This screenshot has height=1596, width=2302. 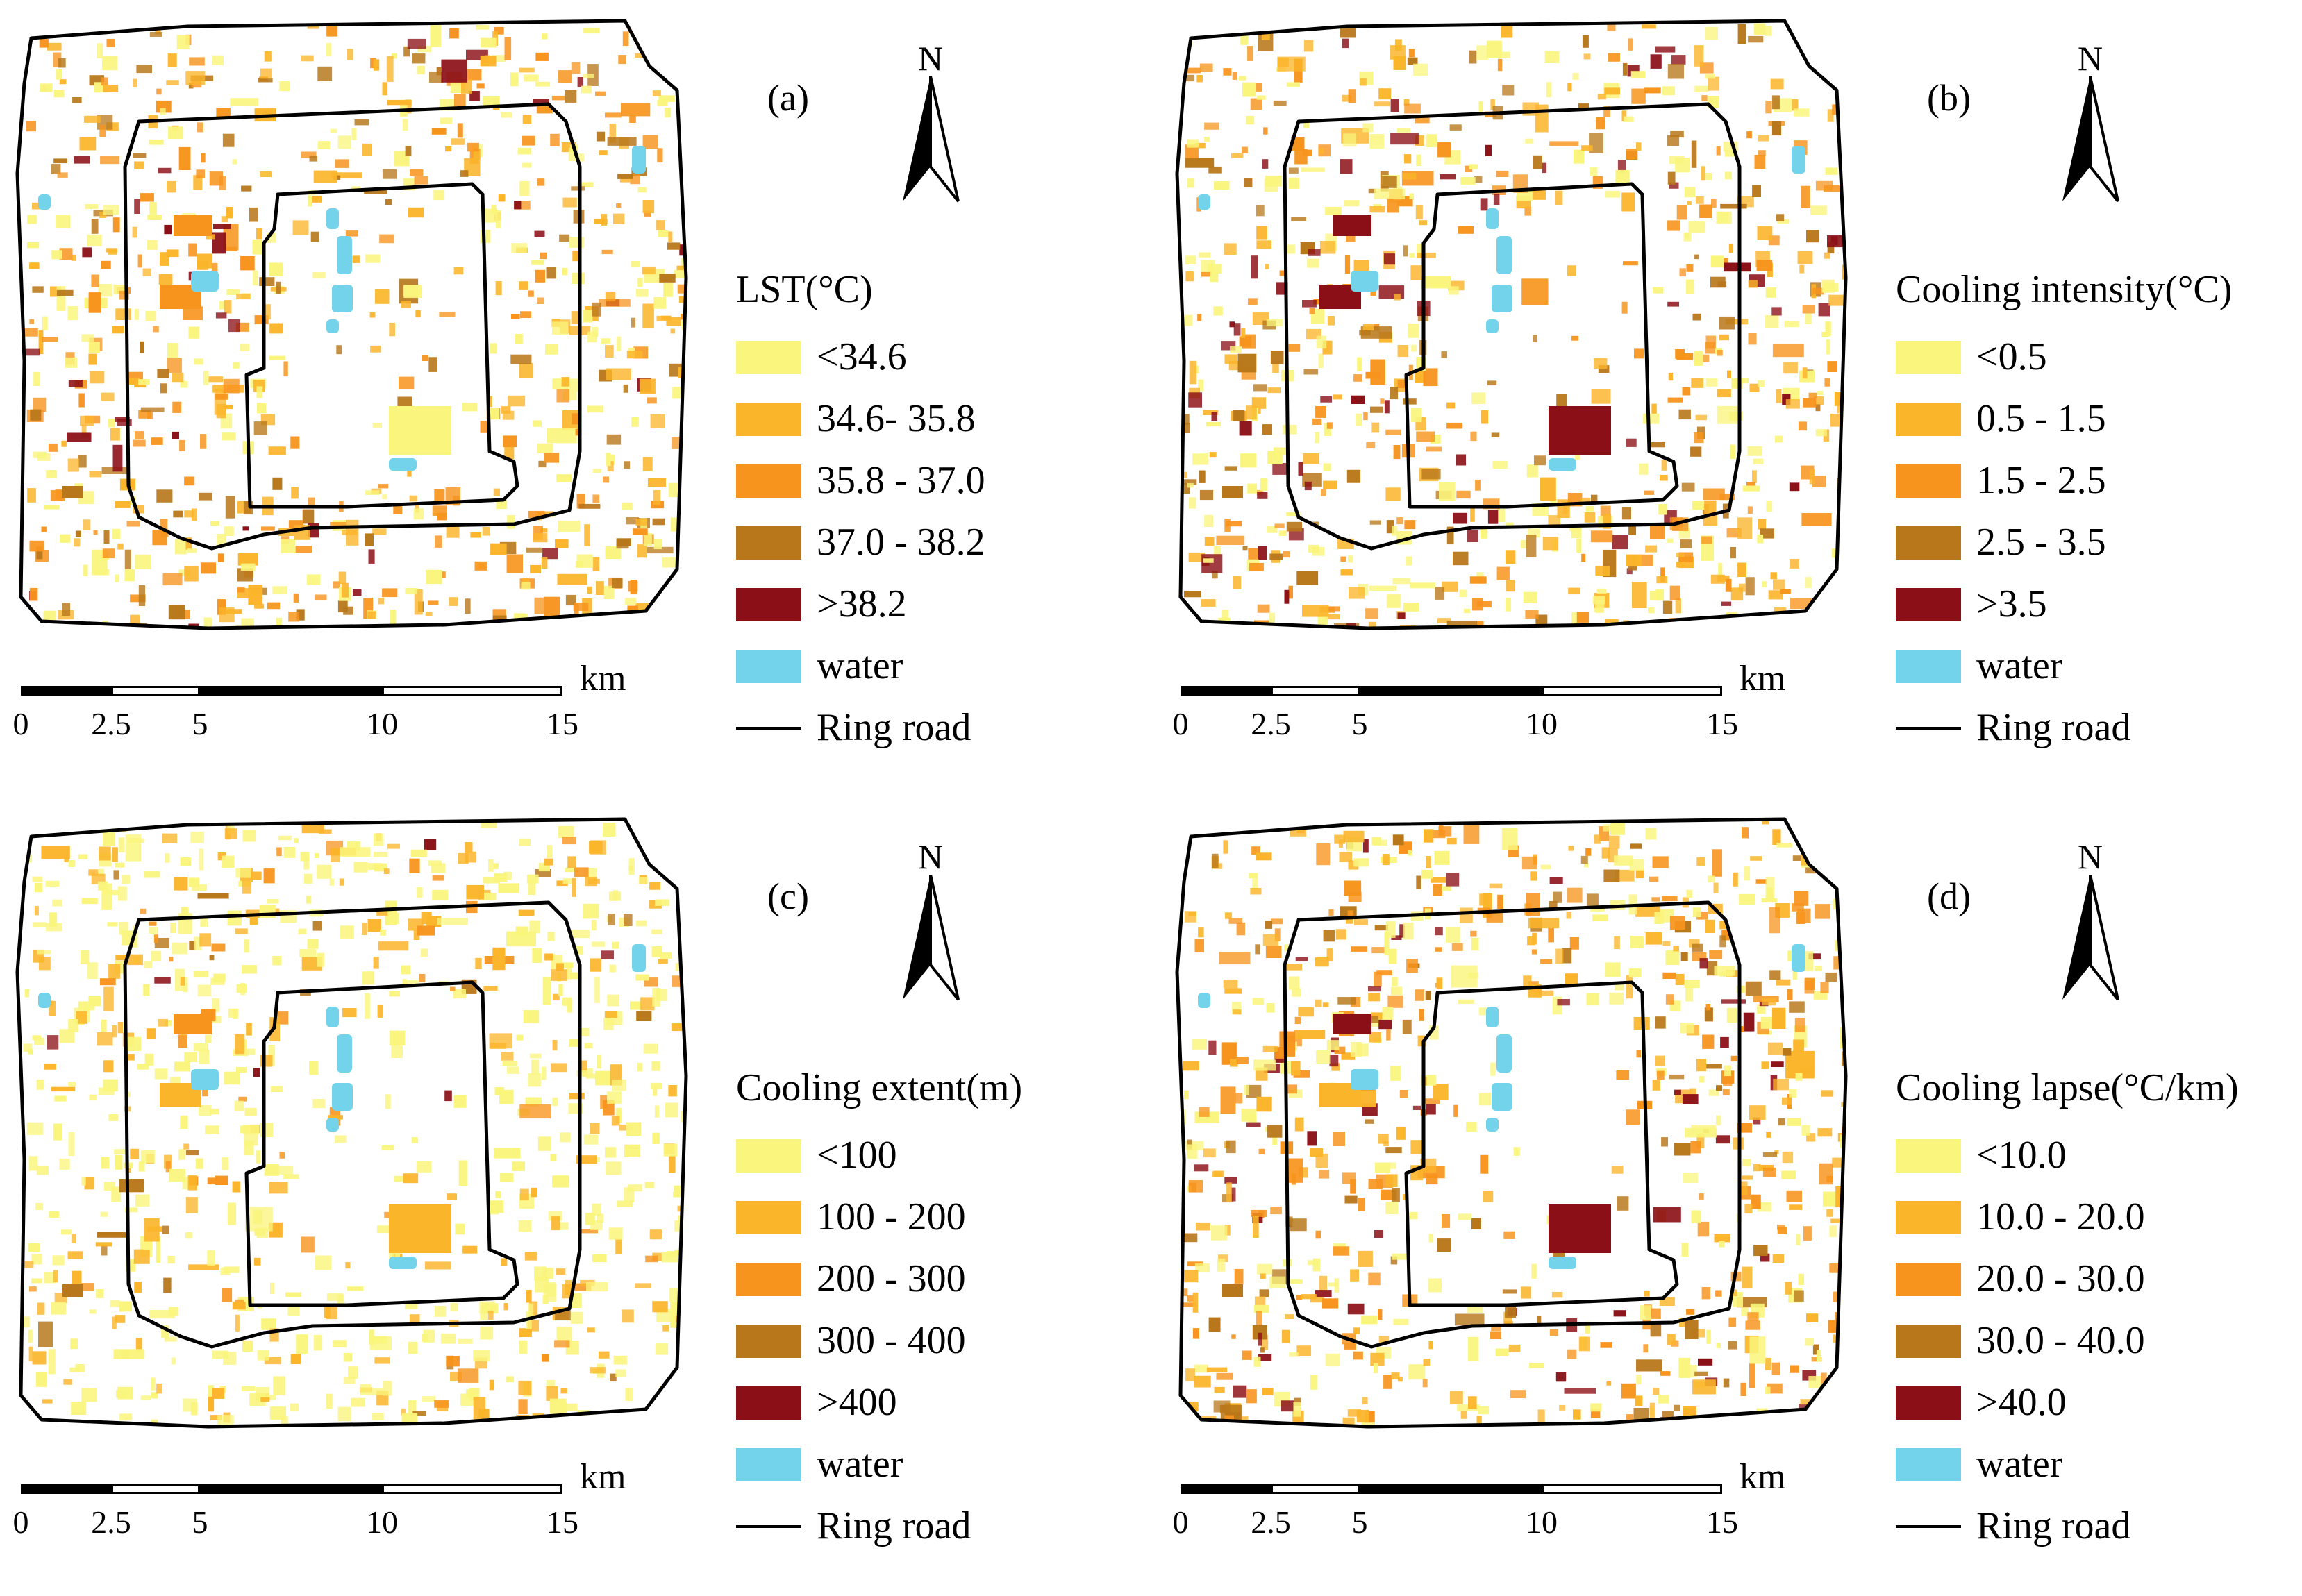 I want to click on scale-tick-label: 15, so click(x=562, y=1522).